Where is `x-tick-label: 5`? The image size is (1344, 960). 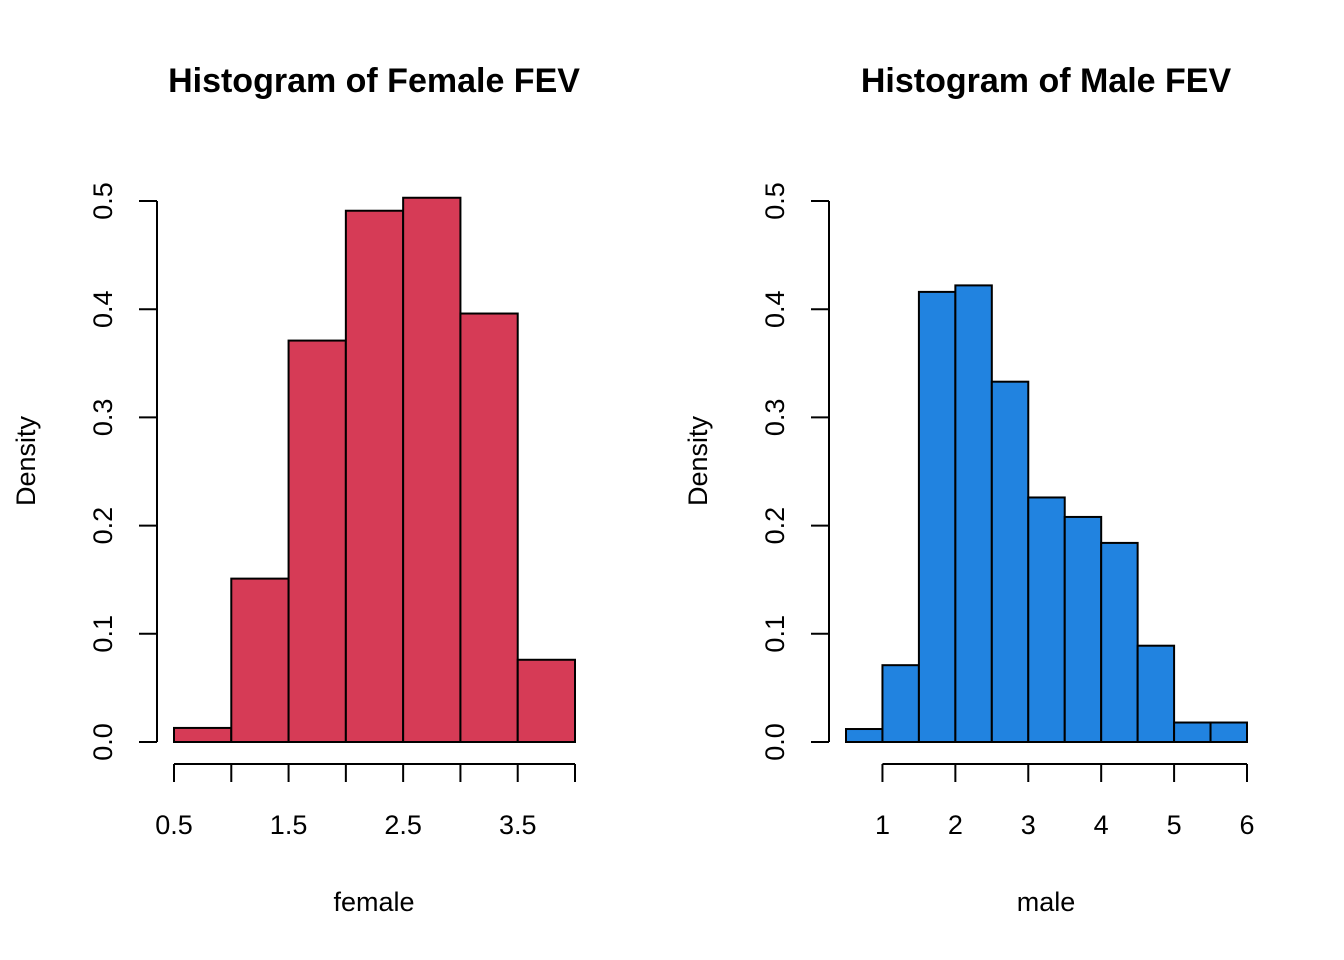
x-tick-label: 5 is located at coordinates (1174, 825).